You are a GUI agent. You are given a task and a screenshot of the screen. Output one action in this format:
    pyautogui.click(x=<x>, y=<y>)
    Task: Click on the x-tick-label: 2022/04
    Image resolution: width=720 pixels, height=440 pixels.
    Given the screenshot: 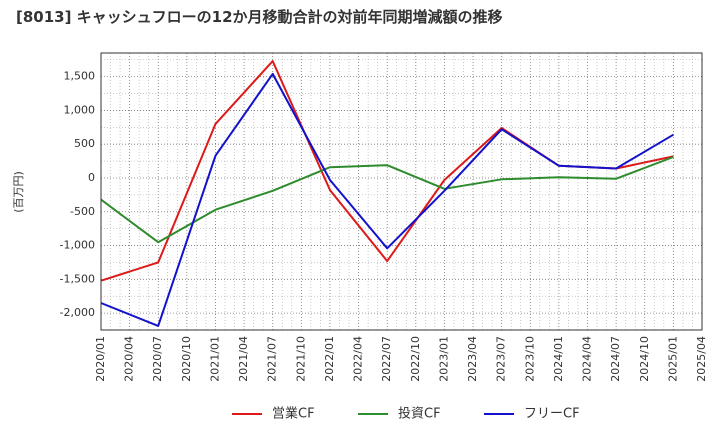 What is the action you would take?
    pyautogui.click(x=358, y=359)
    